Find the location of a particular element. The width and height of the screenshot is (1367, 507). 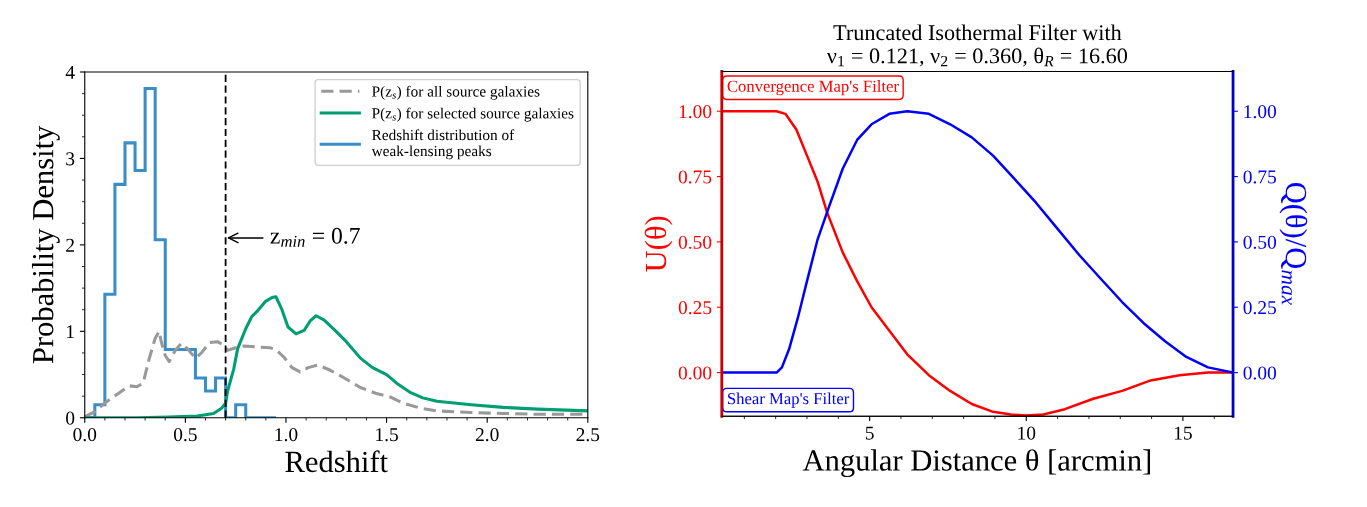

legend-label: P(z$_{s}$) for all source galaxies is located at coordinates (456, 92).